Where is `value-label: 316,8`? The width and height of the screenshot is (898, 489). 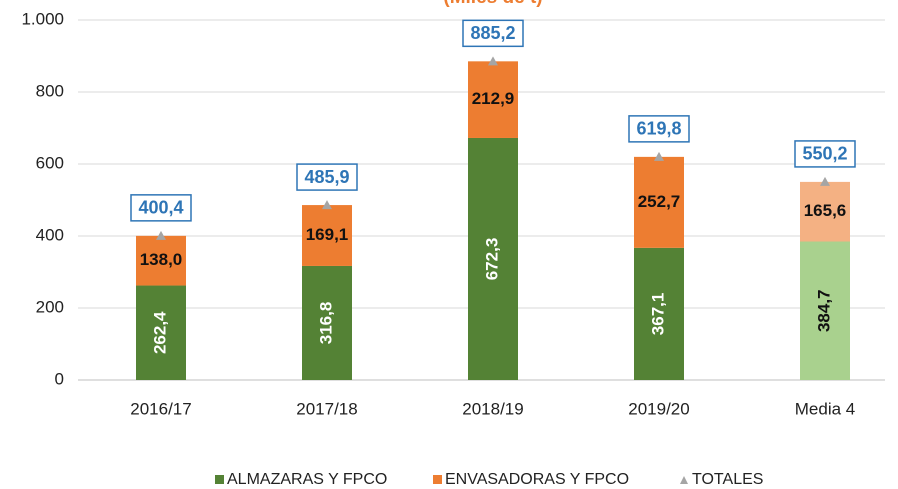 value-label: 316,8 is located at coordinates (325, 323).